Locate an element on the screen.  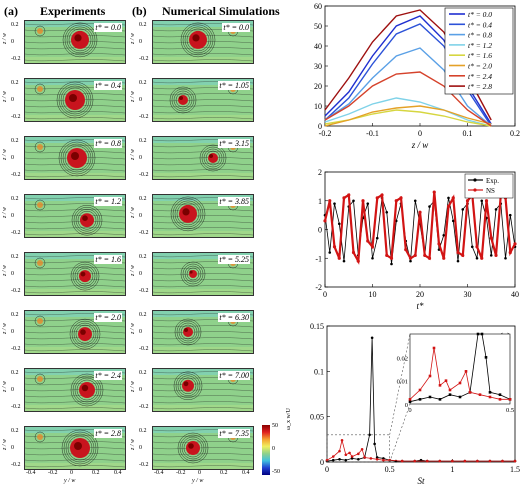
panel-a-title: Experiments is located at coordinates (73, 11).